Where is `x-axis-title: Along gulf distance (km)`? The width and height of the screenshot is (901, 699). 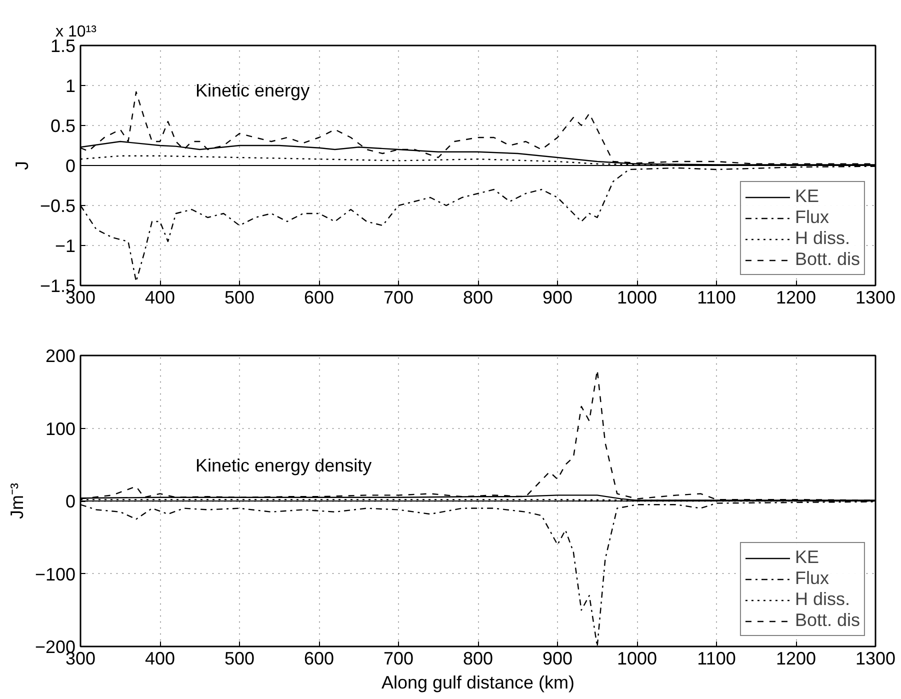 x-axis-title: Along gulf distance (km) is located at coordinates (478, 682).